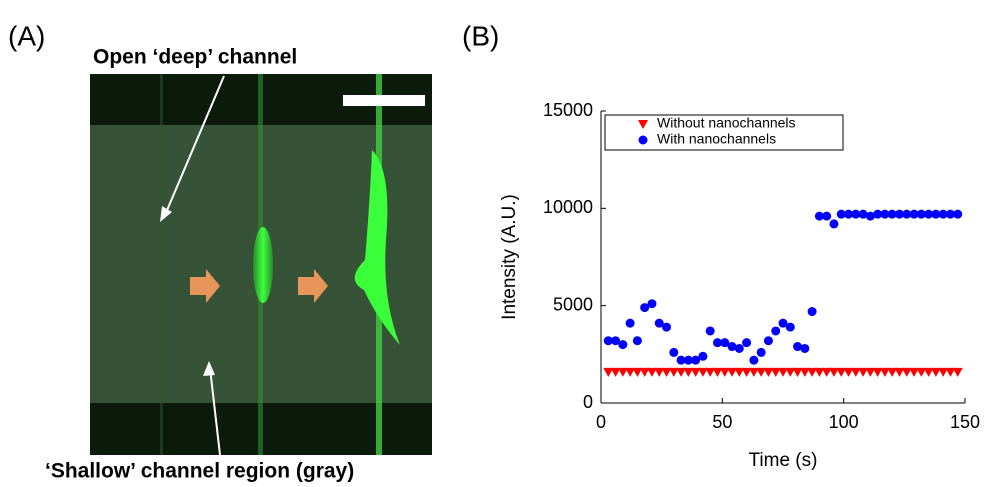 The width and height of the screenshot is (986, 487). Describe the element at coordinates (26, 35) in the screenshot. I see `panel-label: (A)` at that location.